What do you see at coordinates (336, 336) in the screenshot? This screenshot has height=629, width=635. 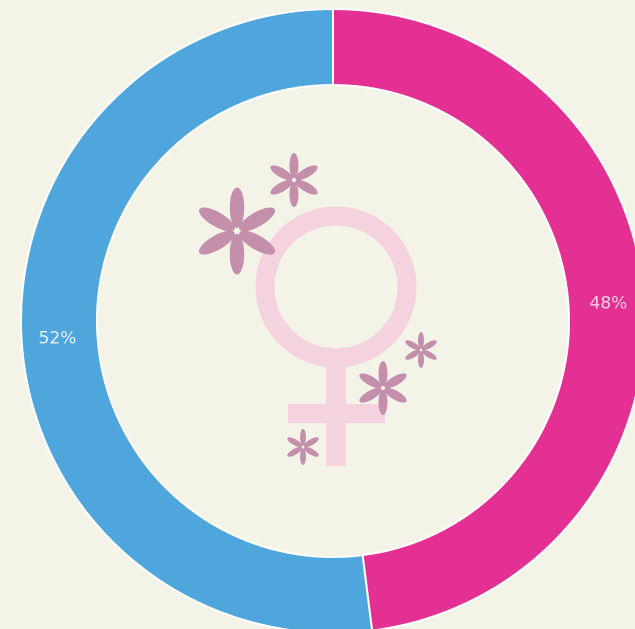 I see `female-symbol` at bounding box center [336, 336].